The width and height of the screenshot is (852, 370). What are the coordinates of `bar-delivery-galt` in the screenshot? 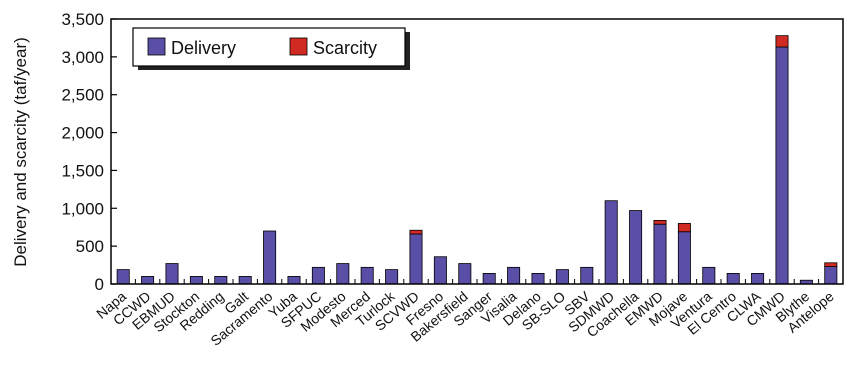 It's located at (245, 280).